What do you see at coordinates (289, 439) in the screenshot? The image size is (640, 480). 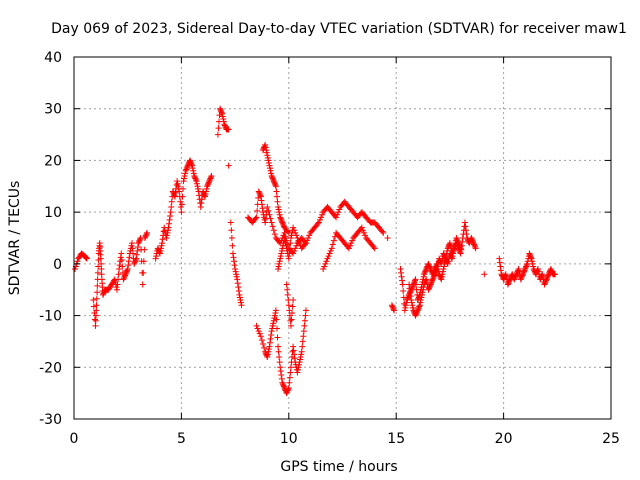 I see `x-tick-label: 10` at bounding box center [289, 439].